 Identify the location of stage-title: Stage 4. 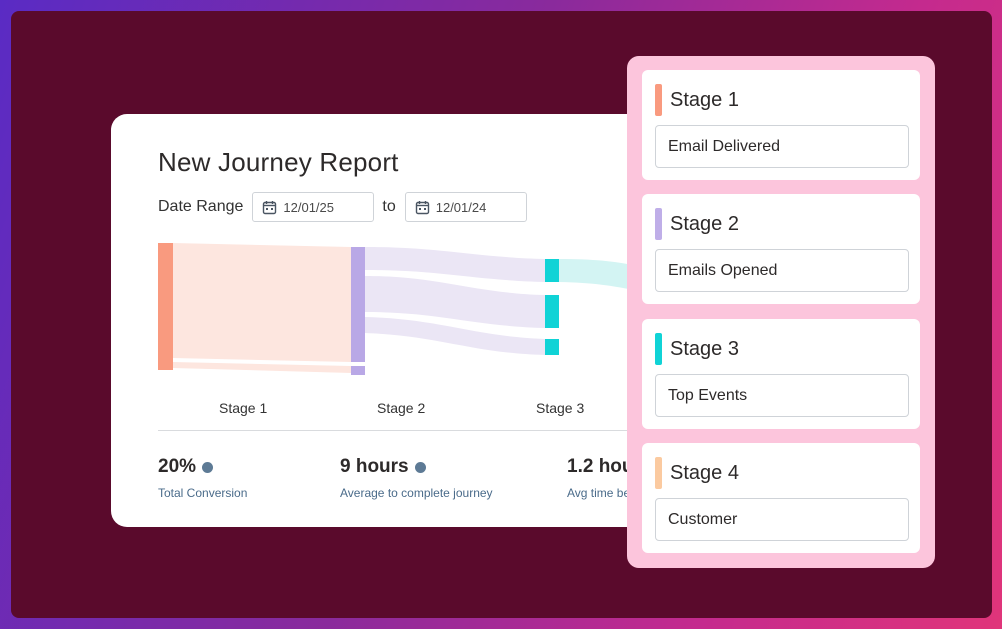
(704, 472).